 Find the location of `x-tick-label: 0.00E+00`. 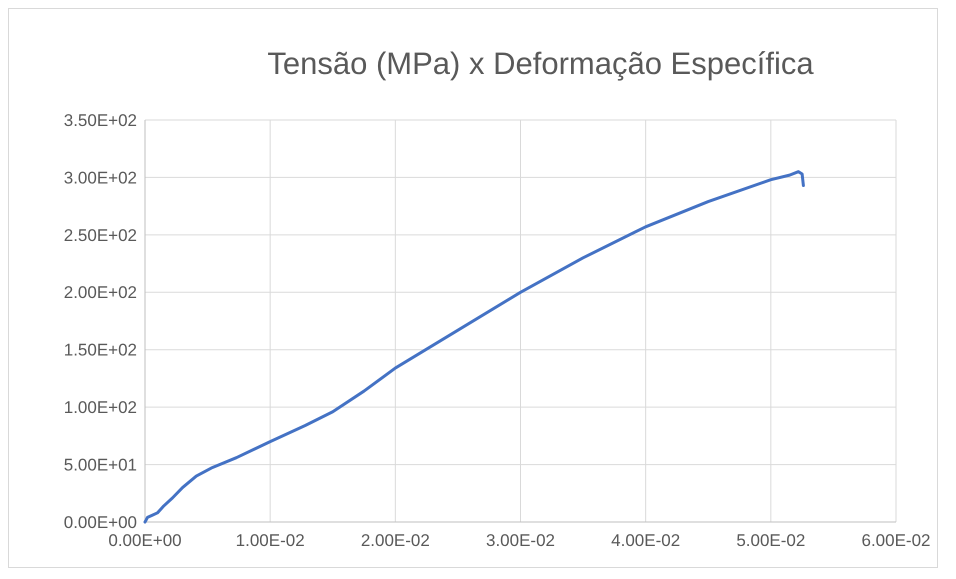

x-tick-label: 0.00E+00 is located at coordinates (145, 540).